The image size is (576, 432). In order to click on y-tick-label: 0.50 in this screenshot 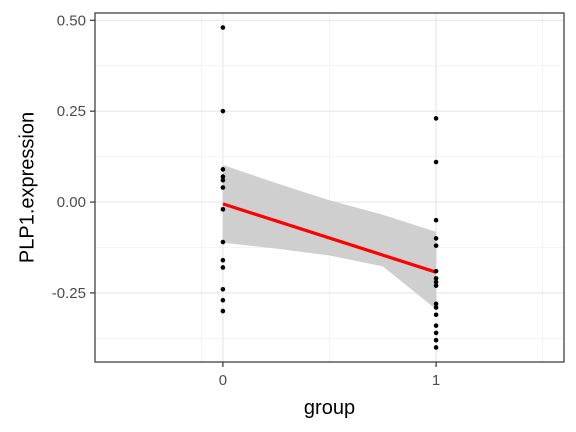, I will do `click(71, 20)`.